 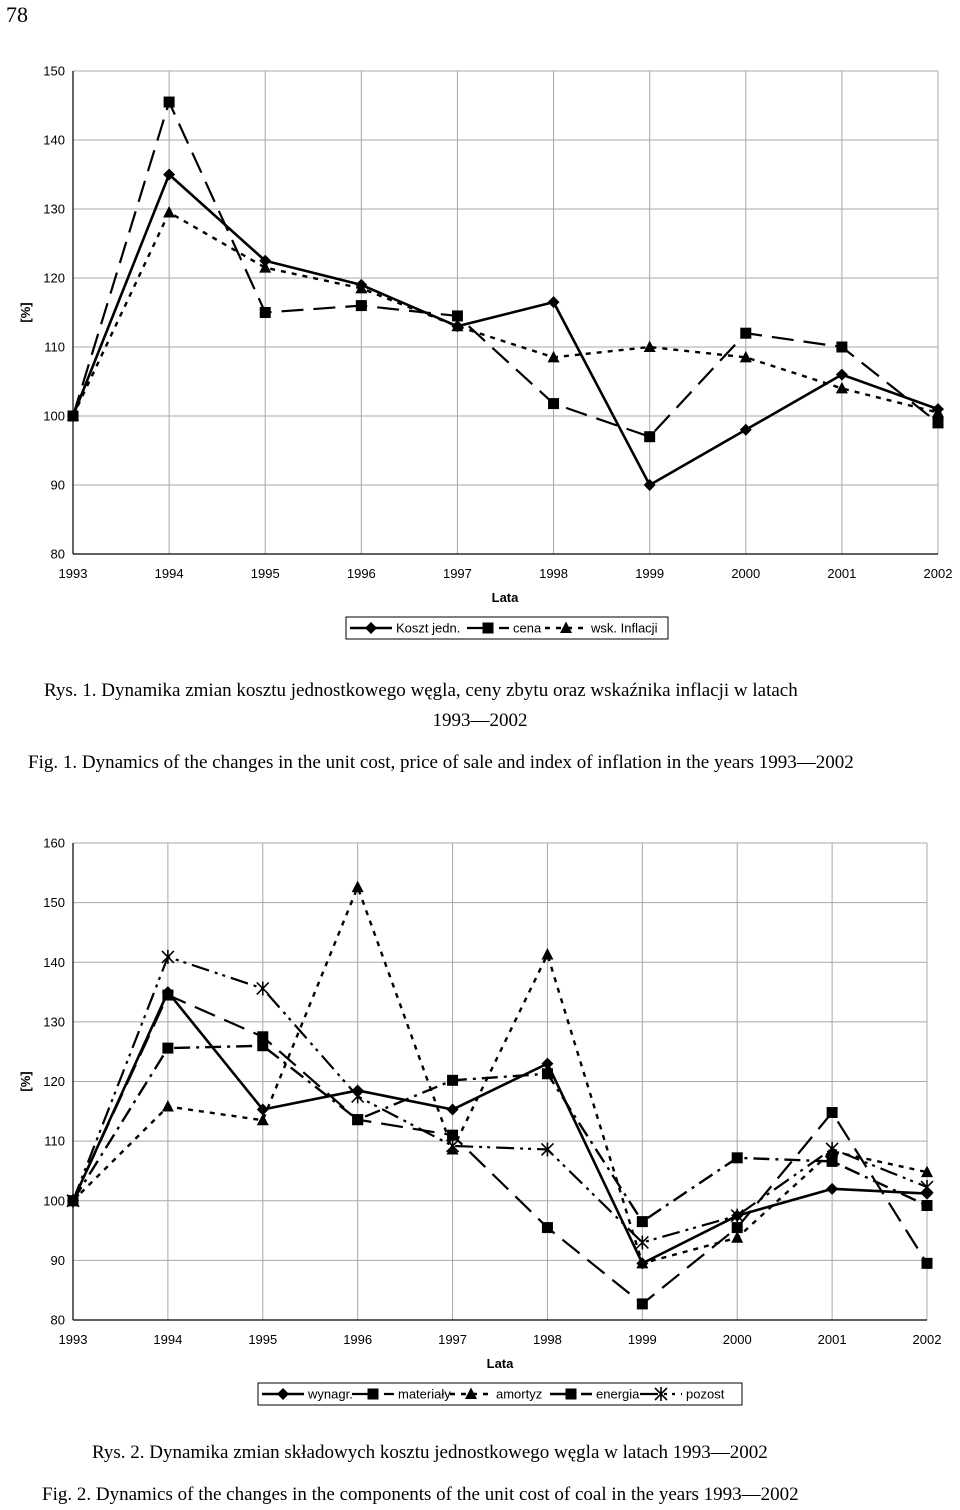 I want to click on series-line-energia, so click(x=499, y=1133).